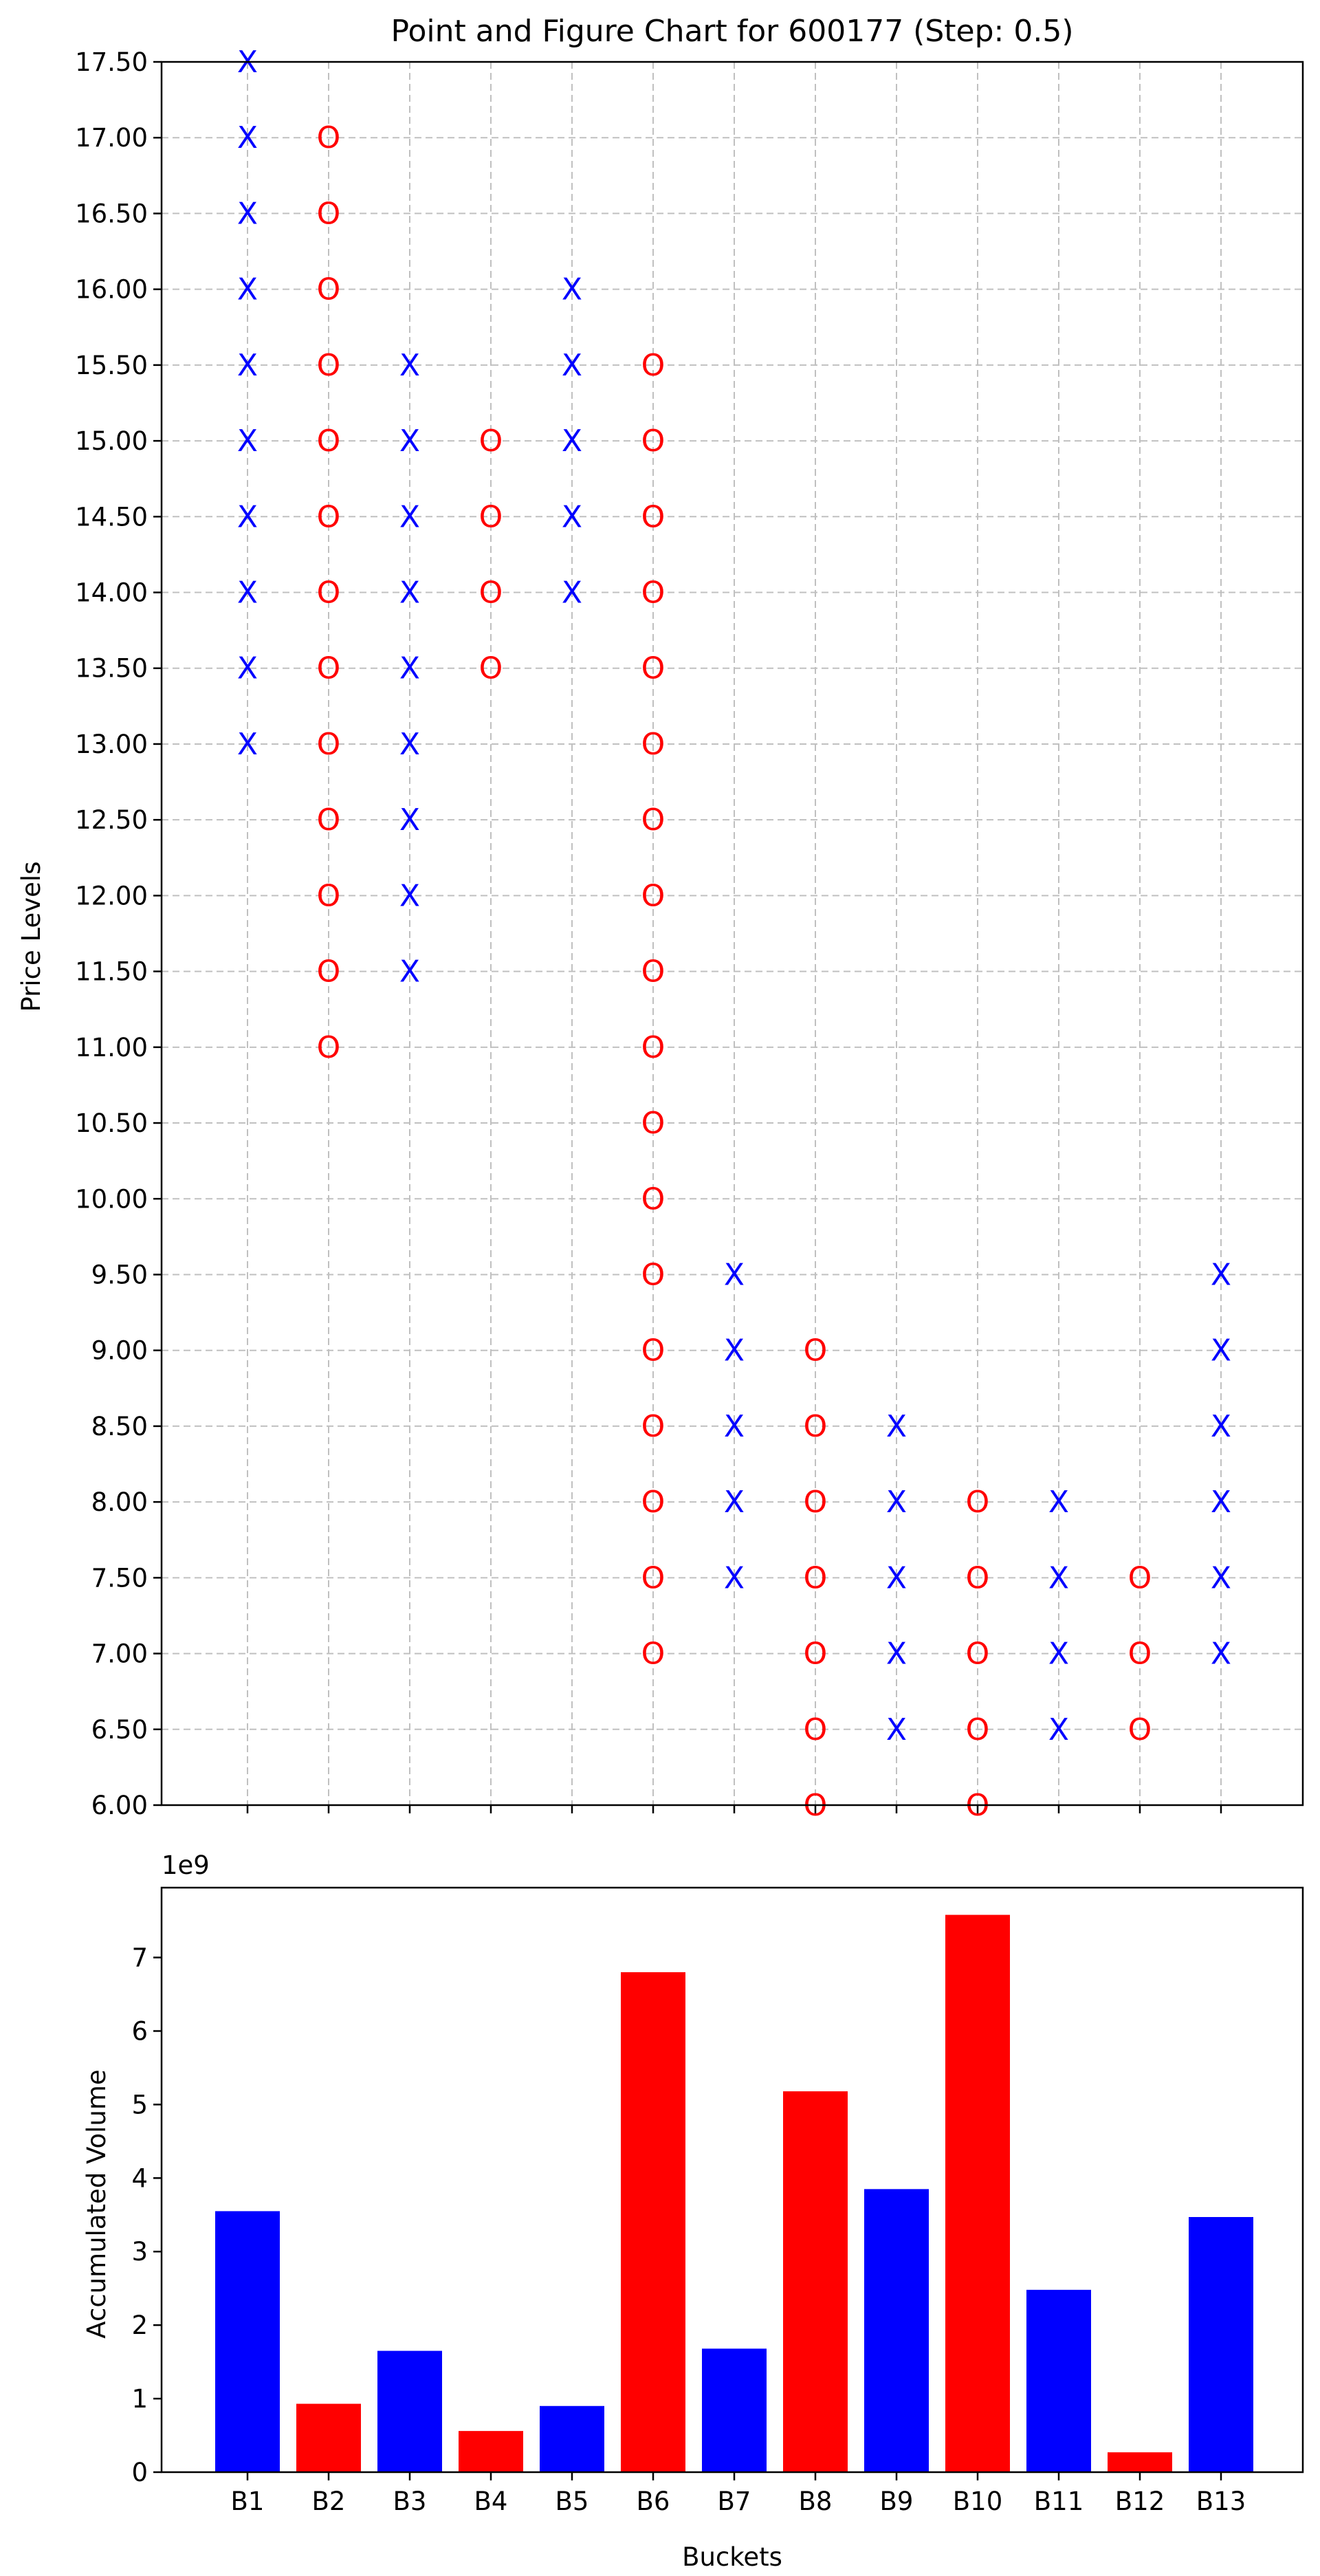 The height and width of the screenshot is (2576, 1320). What do you see at coordinates (1058, 1616) in the screenshot?
I see `pf-column: X X X X` at bounding box center [1058, 1616].